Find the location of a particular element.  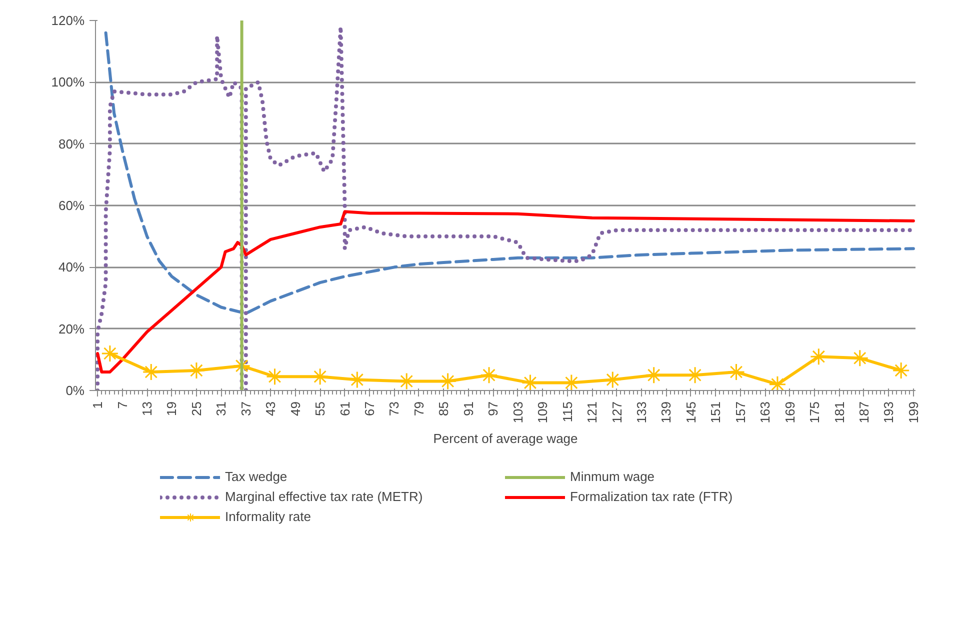

x-tick-label: 115 is located at coordinates (567, 411).